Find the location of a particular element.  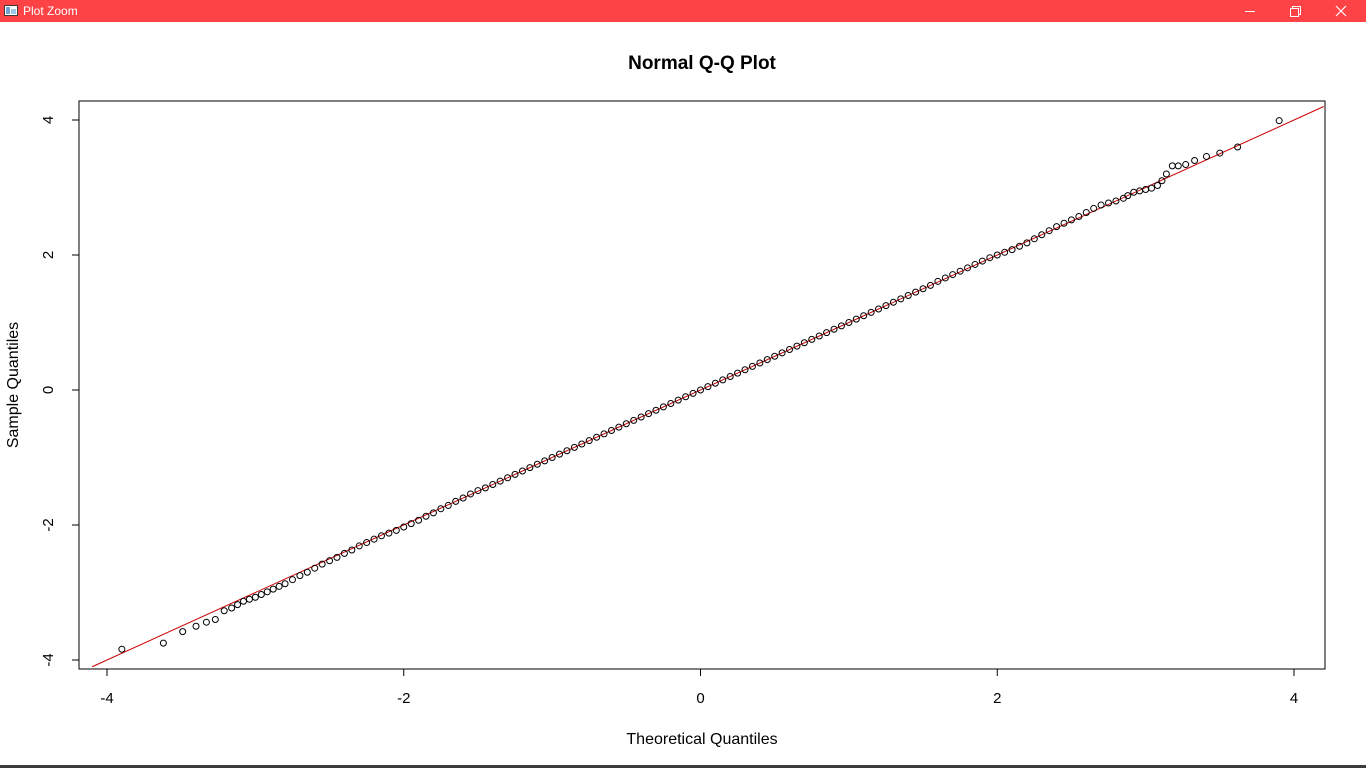

minimize-button is located at coordinates (1250, 11).